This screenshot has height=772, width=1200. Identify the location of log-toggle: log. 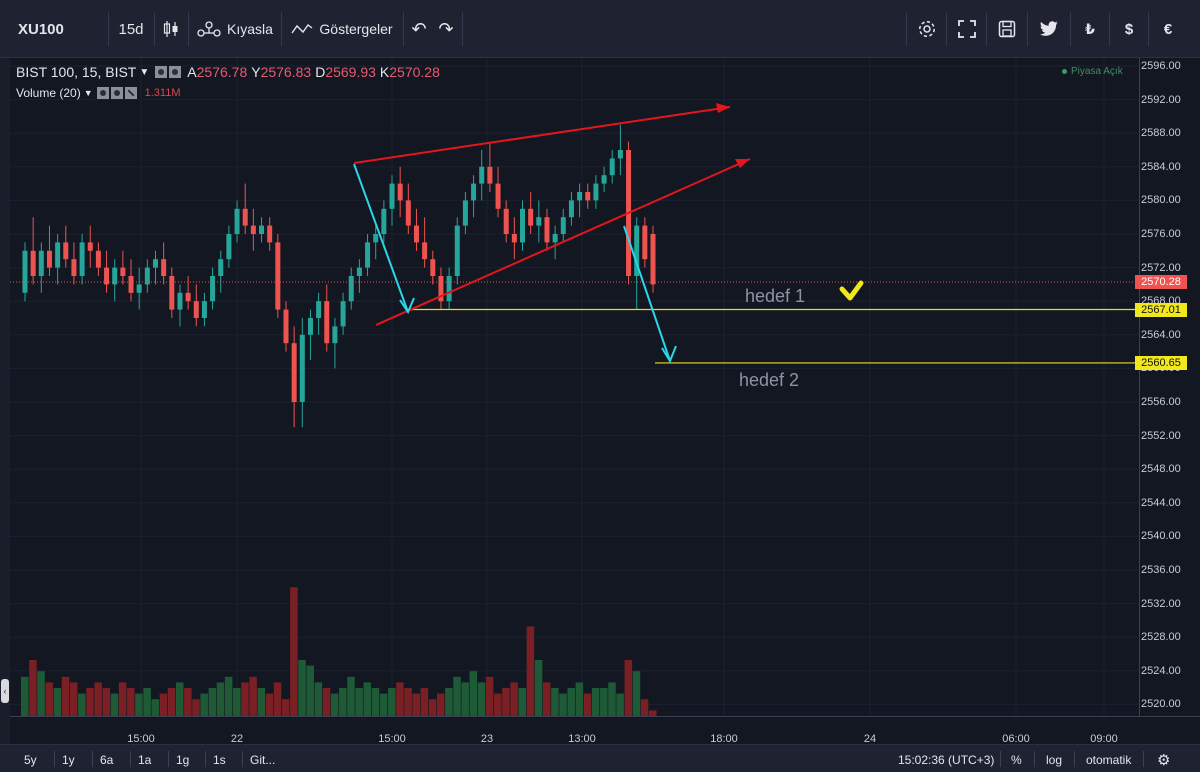
(1054, 759).